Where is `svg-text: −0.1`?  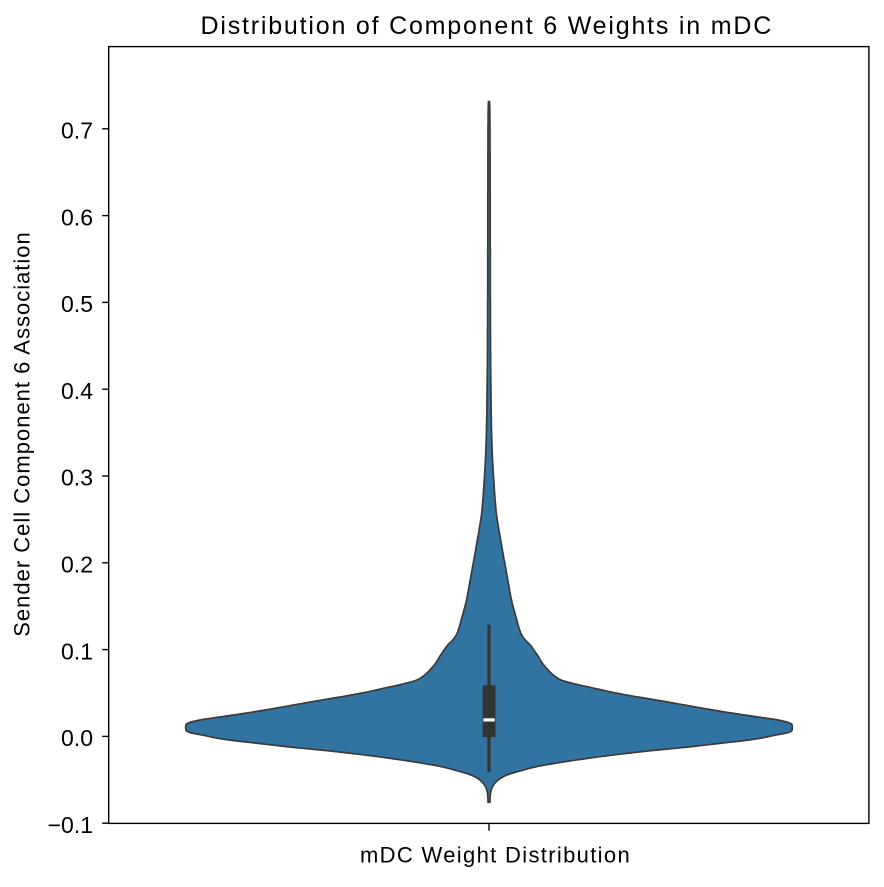
svg-text: −0.1 is located at coordinates (70, 825).